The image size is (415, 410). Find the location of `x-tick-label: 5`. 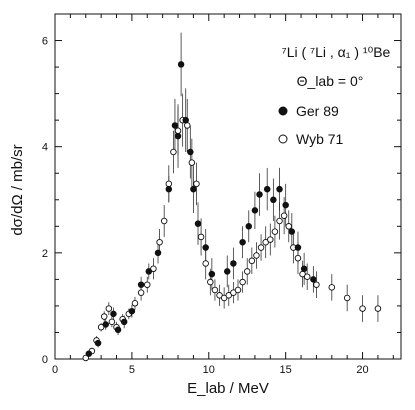

x-tick-label: 5 is located at coordinates (132, 370).